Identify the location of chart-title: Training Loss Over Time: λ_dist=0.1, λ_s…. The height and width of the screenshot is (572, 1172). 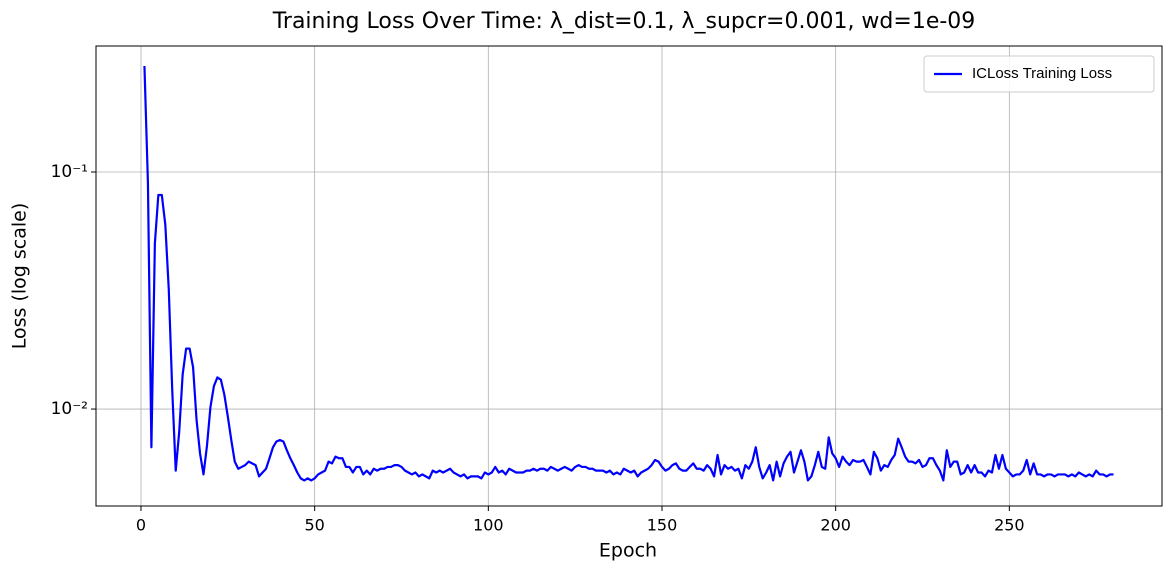
(624, 21).